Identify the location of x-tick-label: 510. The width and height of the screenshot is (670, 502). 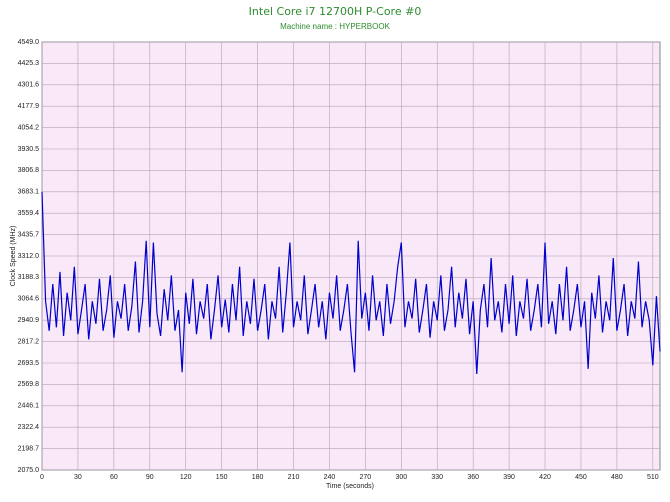
(653, 477).